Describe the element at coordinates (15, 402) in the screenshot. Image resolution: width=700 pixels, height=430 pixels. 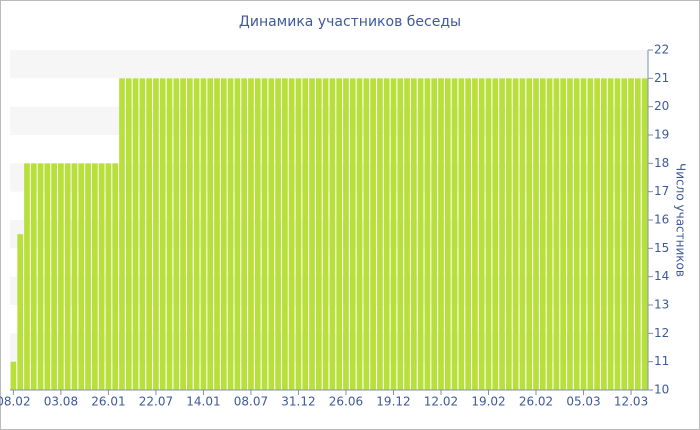
I see `x-tick-label: 08.02` at that location.